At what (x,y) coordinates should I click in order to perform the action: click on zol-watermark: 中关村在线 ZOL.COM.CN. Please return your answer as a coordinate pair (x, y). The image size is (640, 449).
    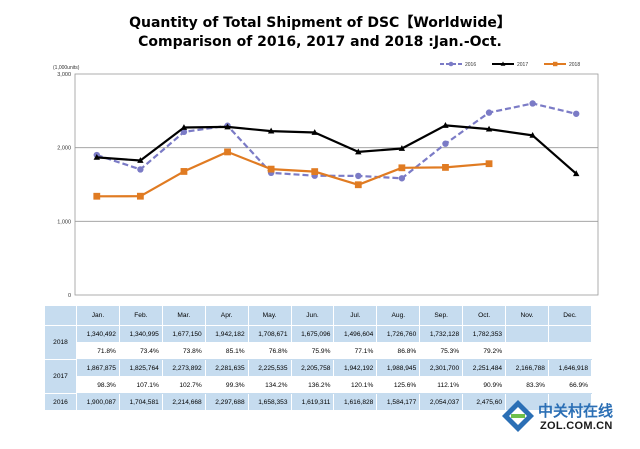
    Looking at the image, I should click on (567, 418).